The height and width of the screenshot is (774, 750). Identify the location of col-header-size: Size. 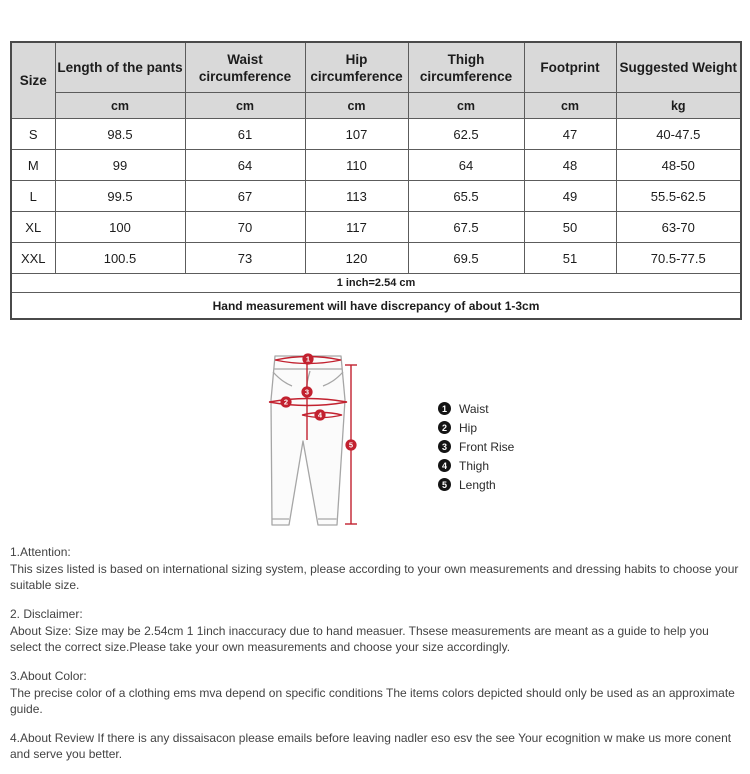
(33, 80).